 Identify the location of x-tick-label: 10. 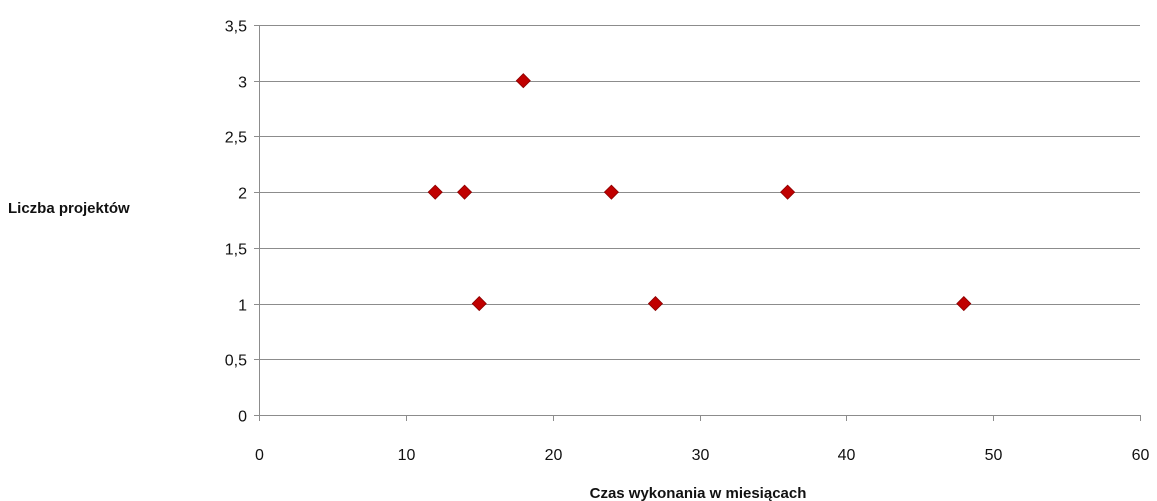
(407, 455).